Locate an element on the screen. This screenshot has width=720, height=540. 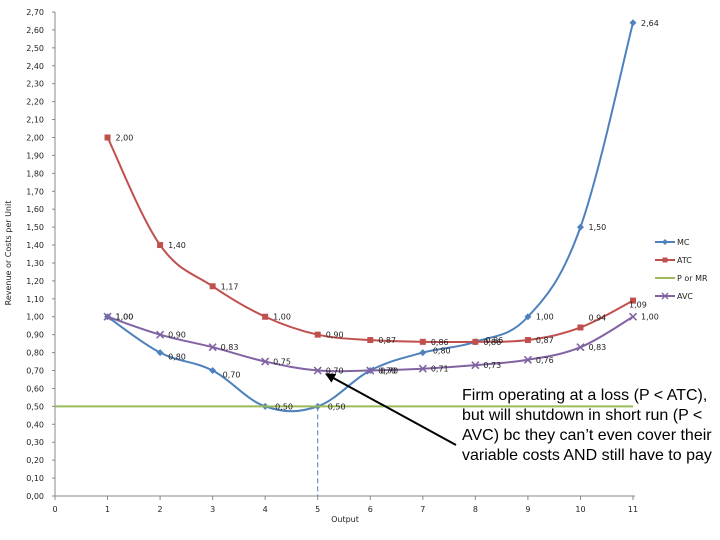
y-tick-label: 1,80 is located at coordinates (35, 173).